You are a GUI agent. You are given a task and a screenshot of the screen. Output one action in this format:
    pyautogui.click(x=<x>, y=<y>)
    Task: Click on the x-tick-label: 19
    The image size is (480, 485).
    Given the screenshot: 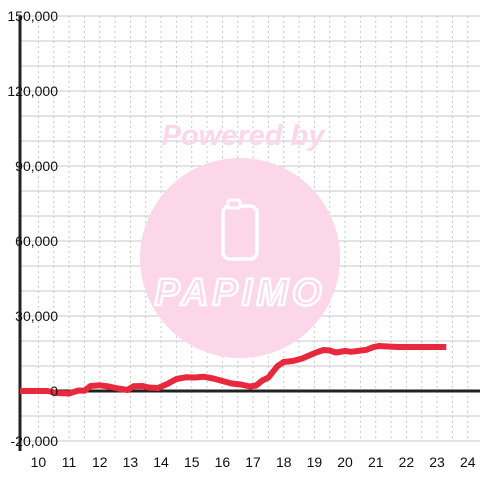 What is the action you would take?
    pyautogui.click(x=315, y=462)
    